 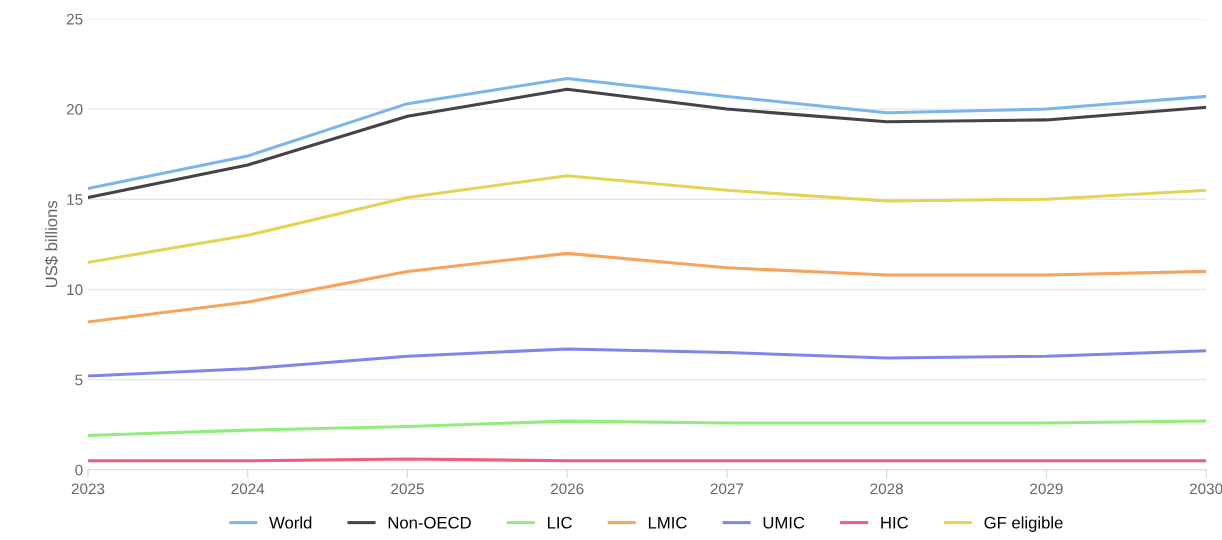 I want to click on legend-label: Non-OECD, so click(x=429, y=522).